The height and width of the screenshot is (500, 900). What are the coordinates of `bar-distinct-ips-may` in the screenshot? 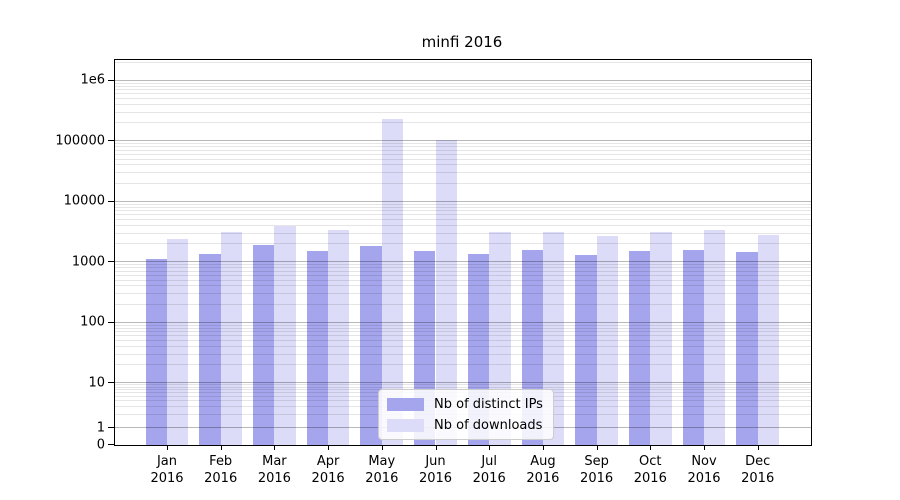 It's located at (371, 345).